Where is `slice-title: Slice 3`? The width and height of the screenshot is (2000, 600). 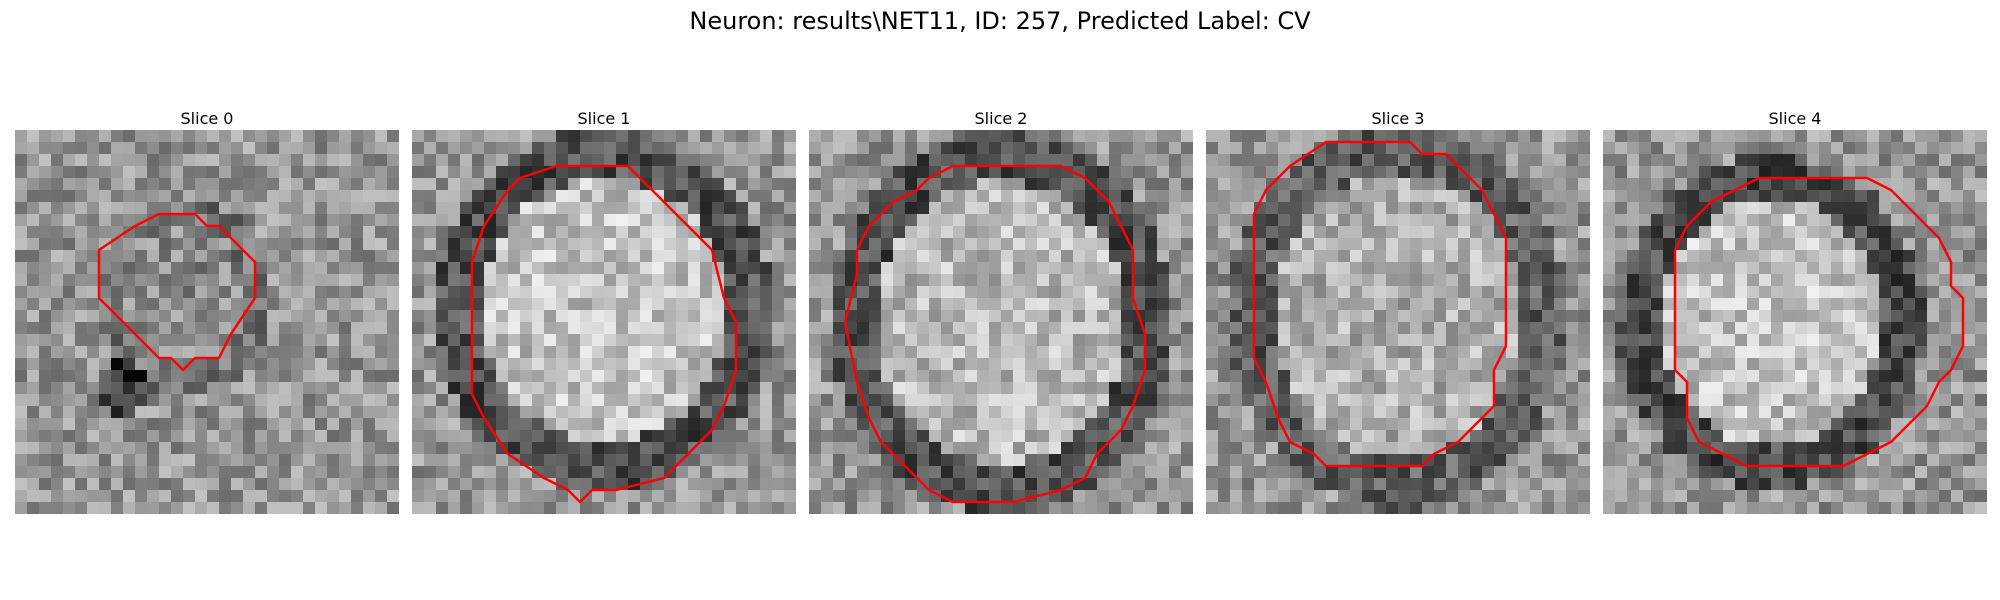 slice-title: Slice 3 is located at coordinates (1398, 118).